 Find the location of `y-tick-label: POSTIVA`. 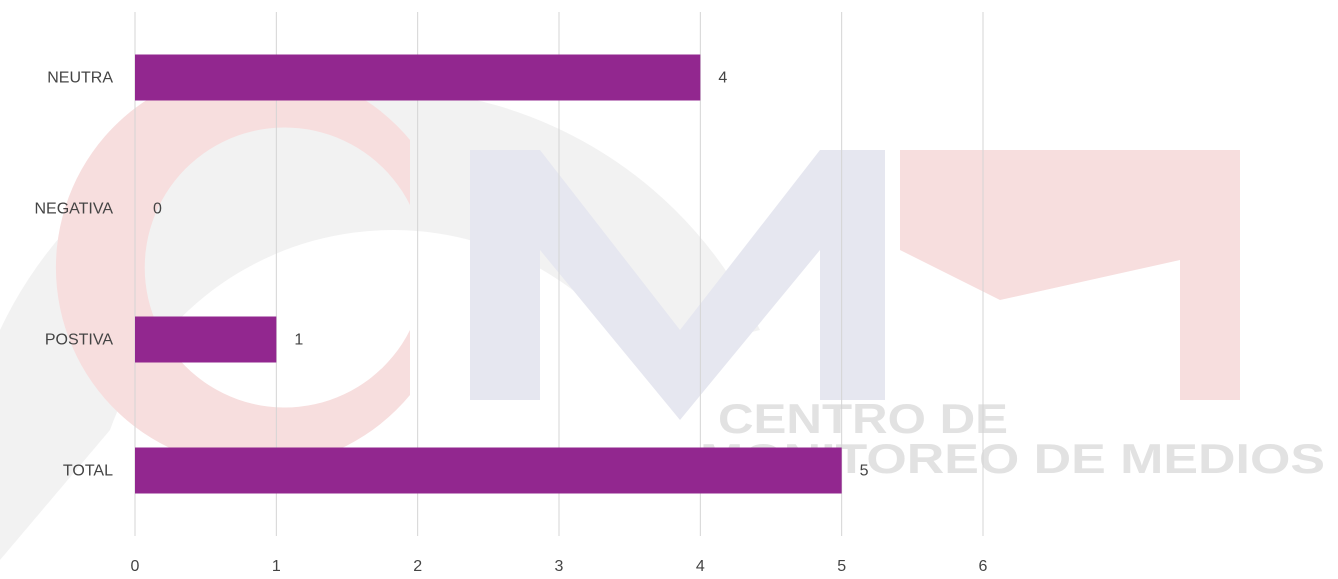

y-tick-label: POSTIVA is located at coordinates (79, 340).